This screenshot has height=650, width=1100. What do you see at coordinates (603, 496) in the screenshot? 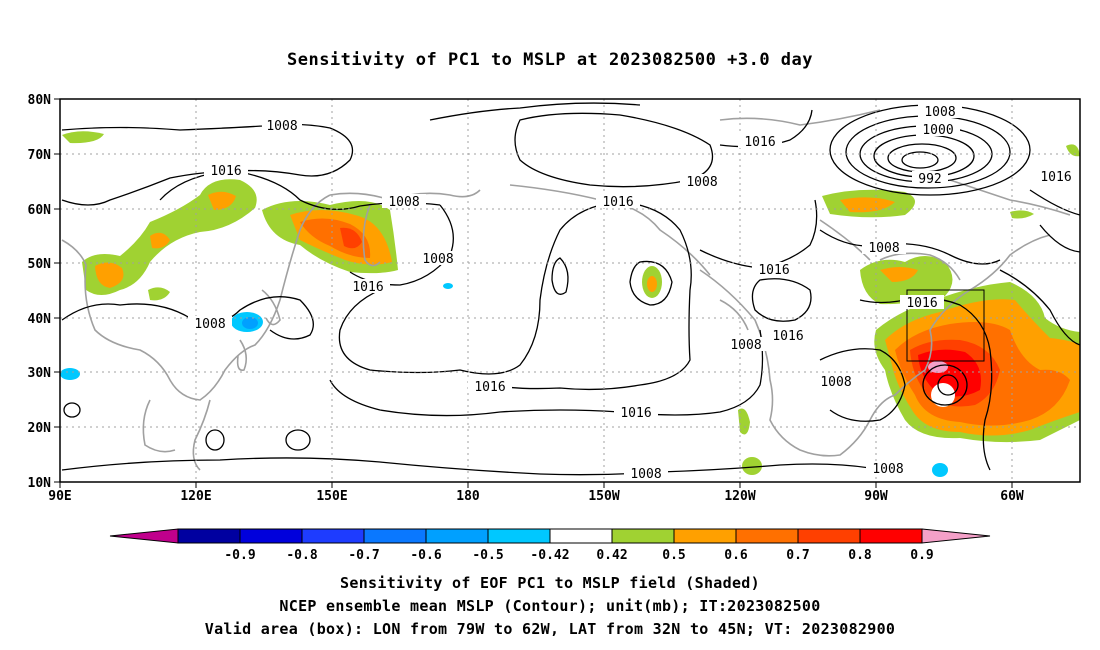
I see `lon-label: 150W` at bounding box center [603, 496].